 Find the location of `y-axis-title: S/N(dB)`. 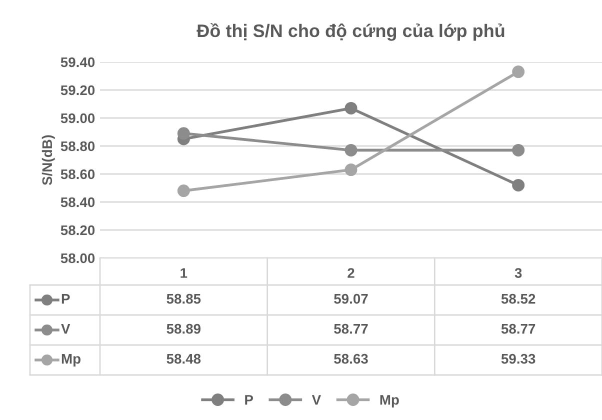

y-axis-title: S/N(dB) is located at coordinates (48, 160).